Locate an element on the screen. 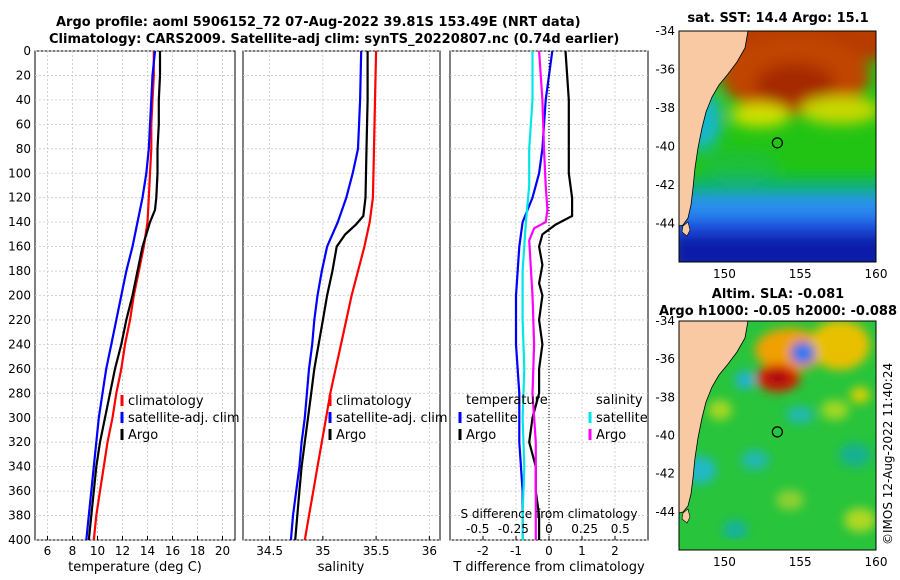  sla-map-lat-tick-label: -42 is located at coordinates (665, 474).